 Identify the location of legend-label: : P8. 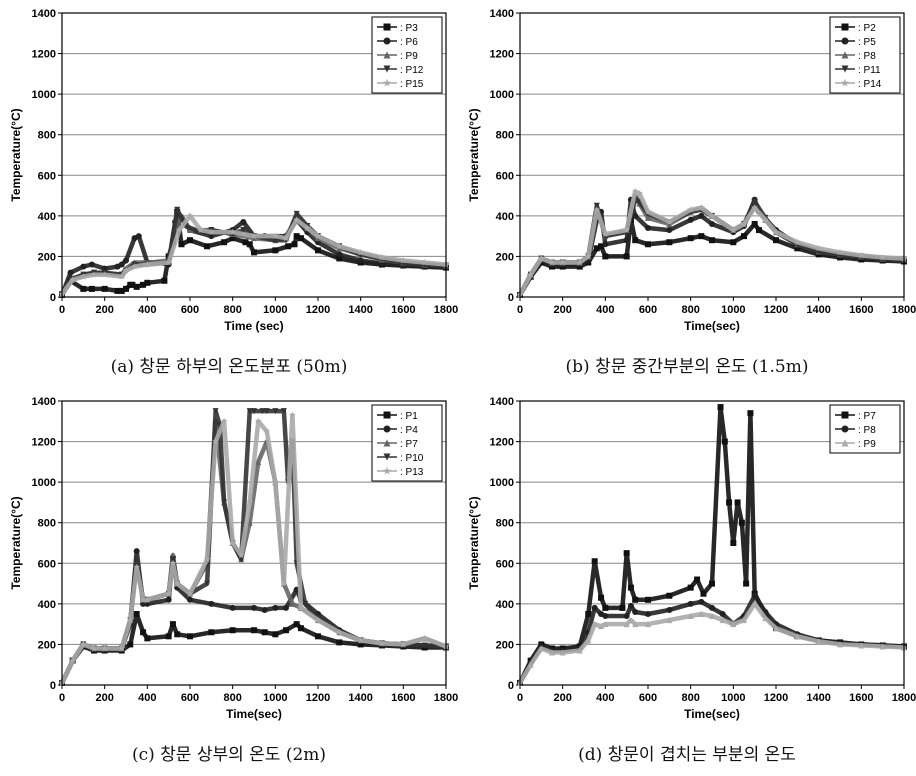
(867, 56).